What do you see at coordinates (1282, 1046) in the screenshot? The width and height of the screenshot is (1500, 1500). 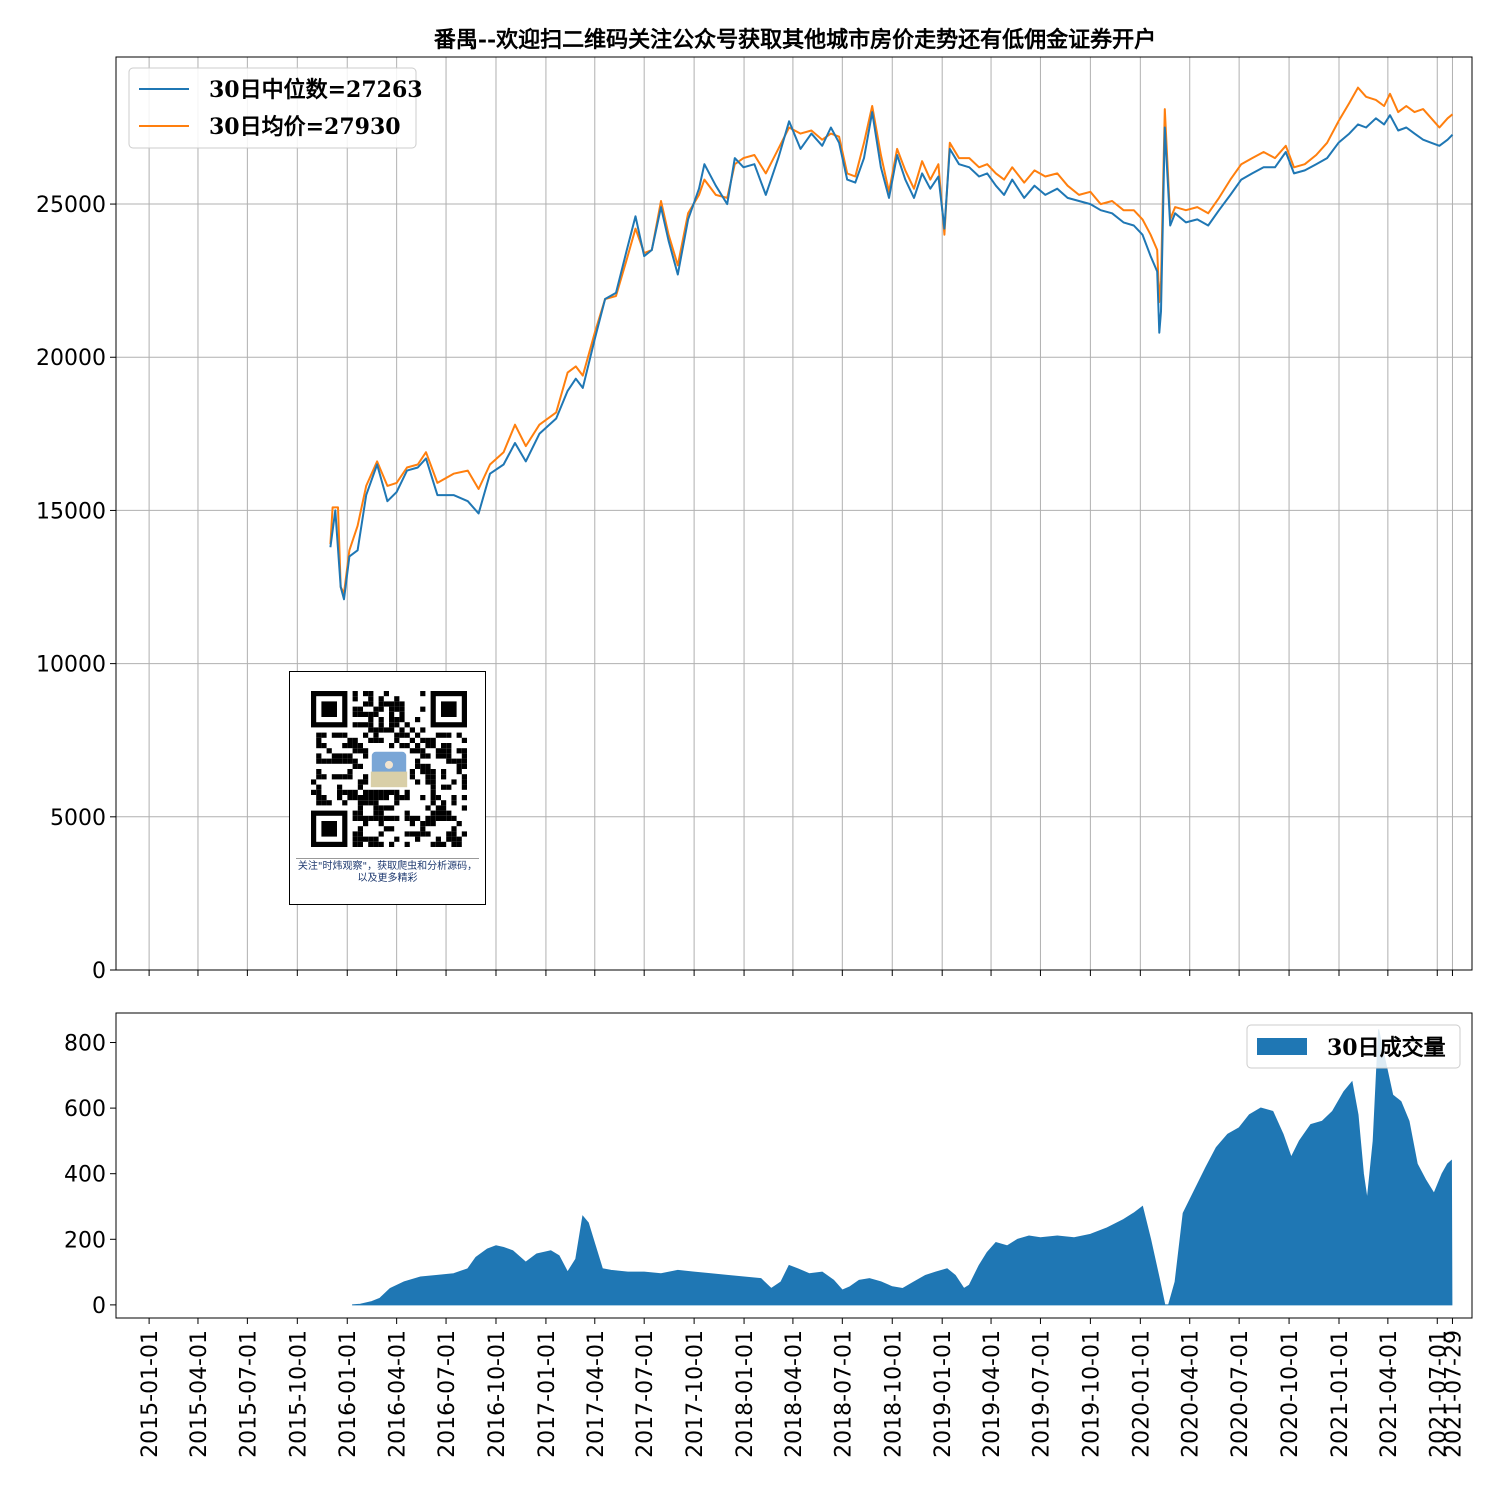 I see `legend-swatch` at bounding box center [1282, 1046].